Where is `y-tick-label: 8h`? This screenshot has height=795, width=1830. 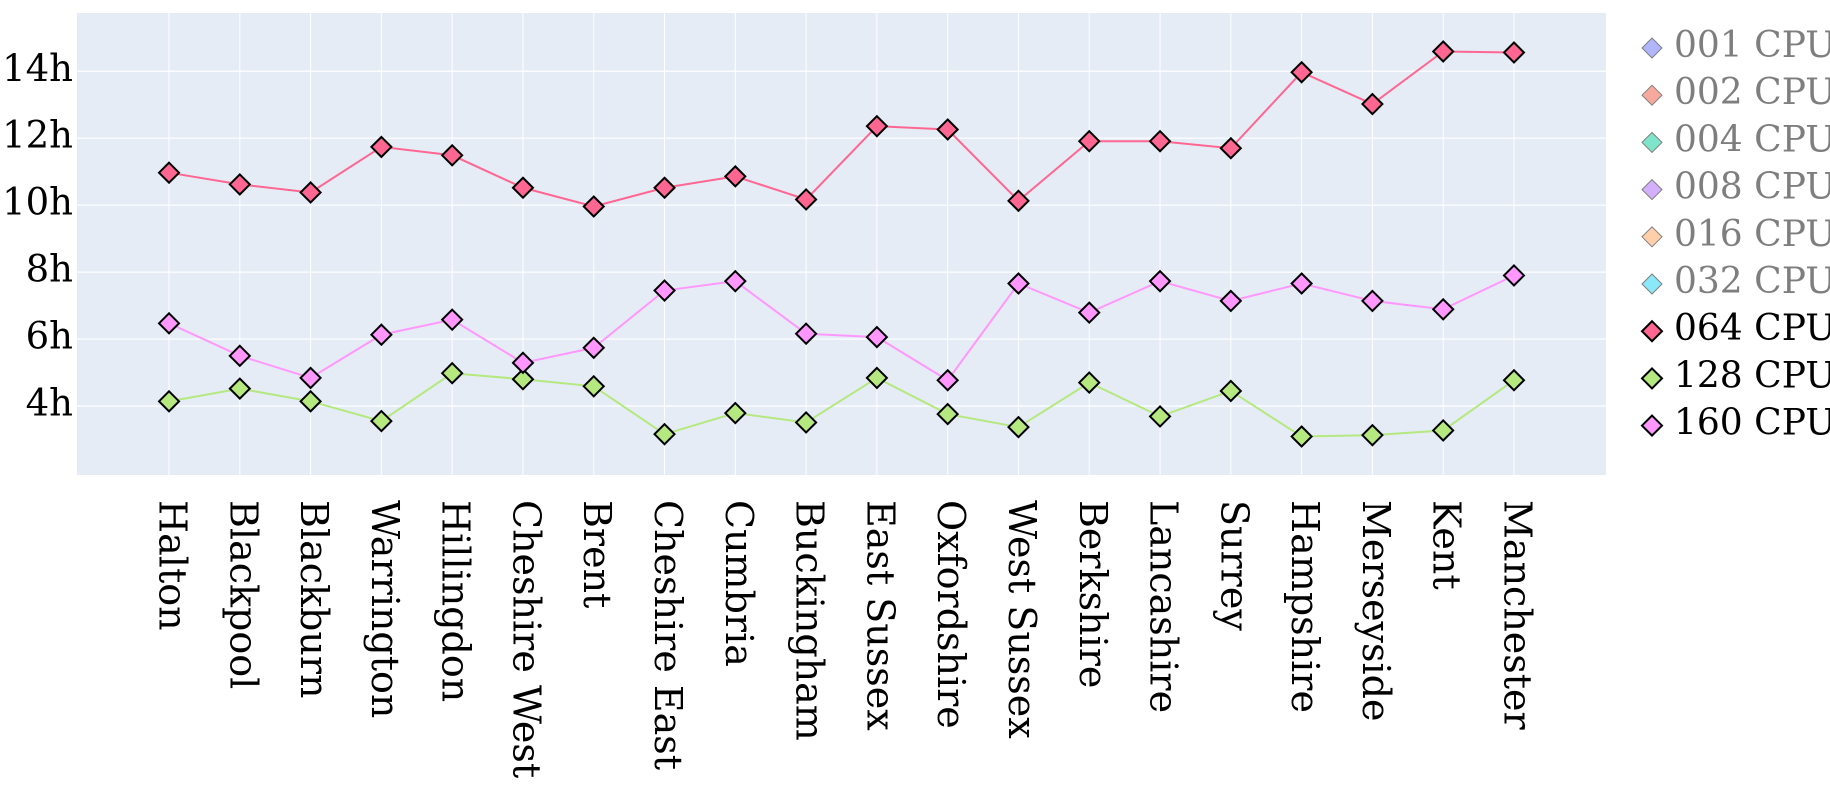
y-tick-label: 8h is located at coordinates (49, 269).